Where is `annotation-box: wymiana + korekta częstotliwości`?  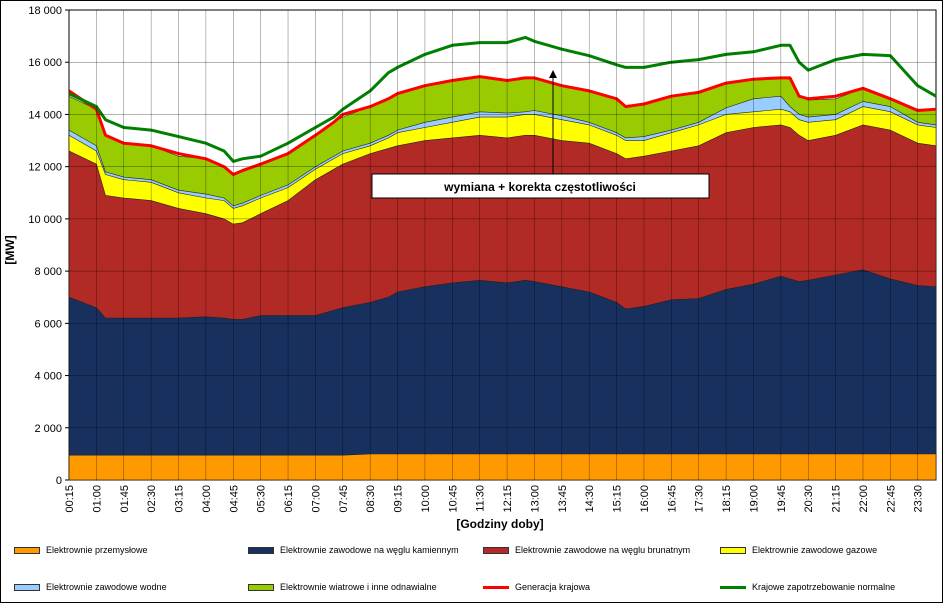
annotation-box: wymiana + korekta częstotliwości is located at coordinates (540, 186).